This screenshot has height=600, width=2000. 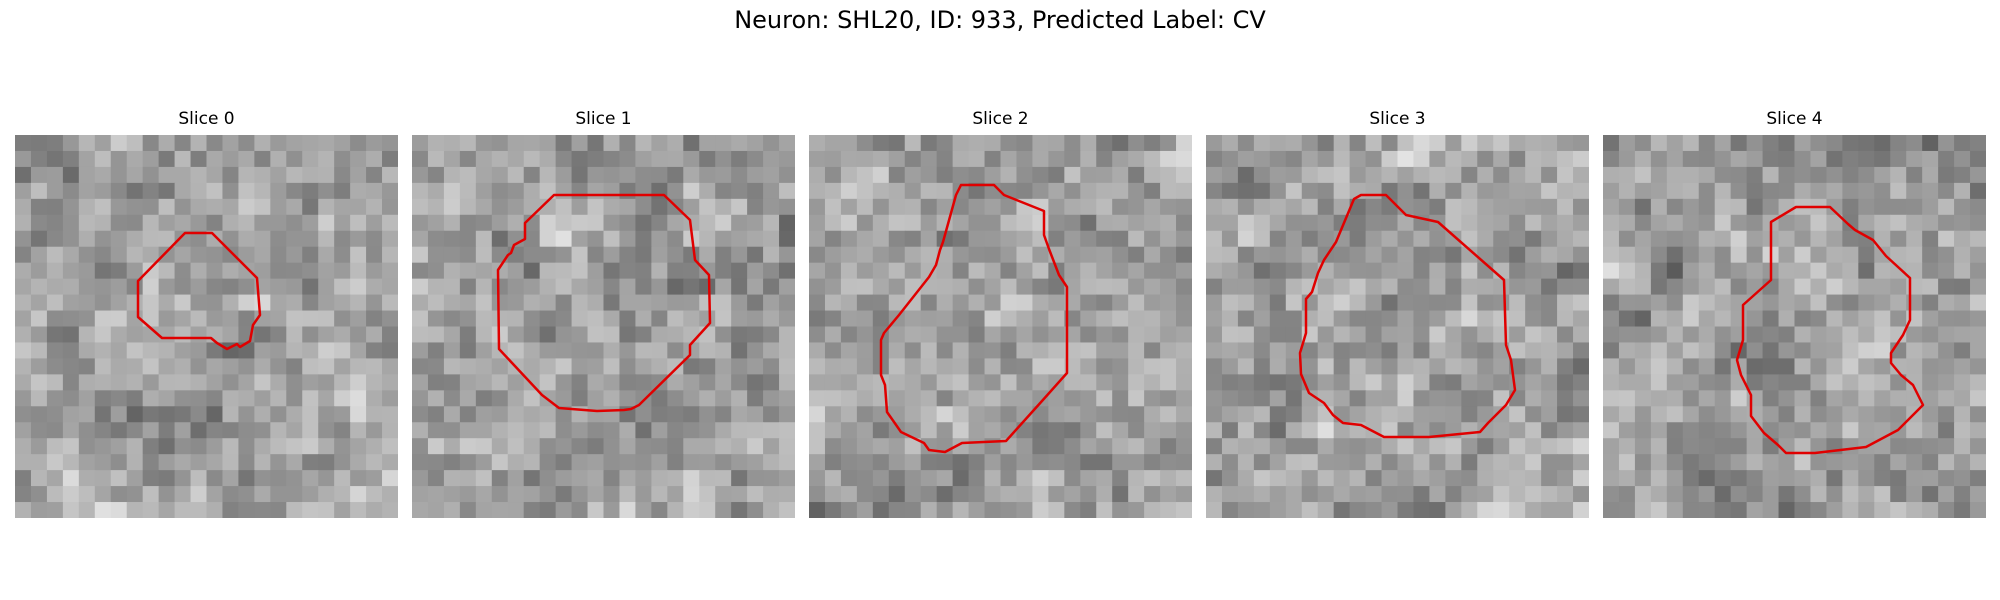 I want to click on slice-title: Slice 4, so click(x=1794, y=119).